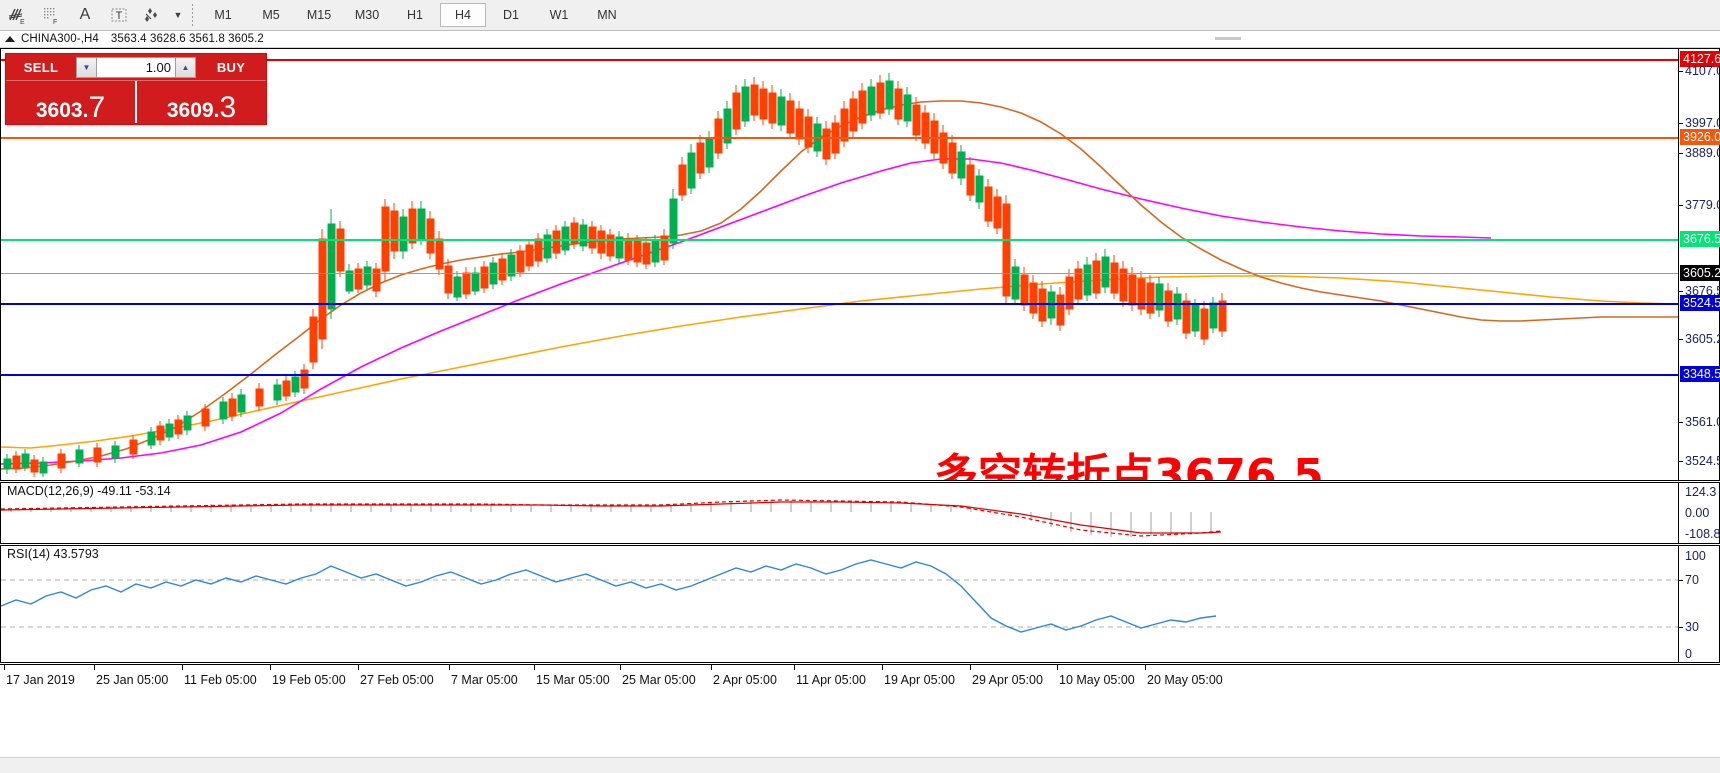 This screenshot has width=1720, height=773. Describe the element at coordinates (85, 14) in the screenshot. I see `text-tool-icon: A` at that location.